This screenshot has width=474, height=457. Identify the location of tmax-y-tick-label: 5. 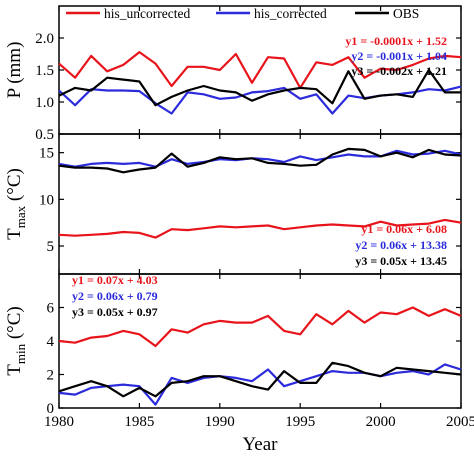
(51, 247).